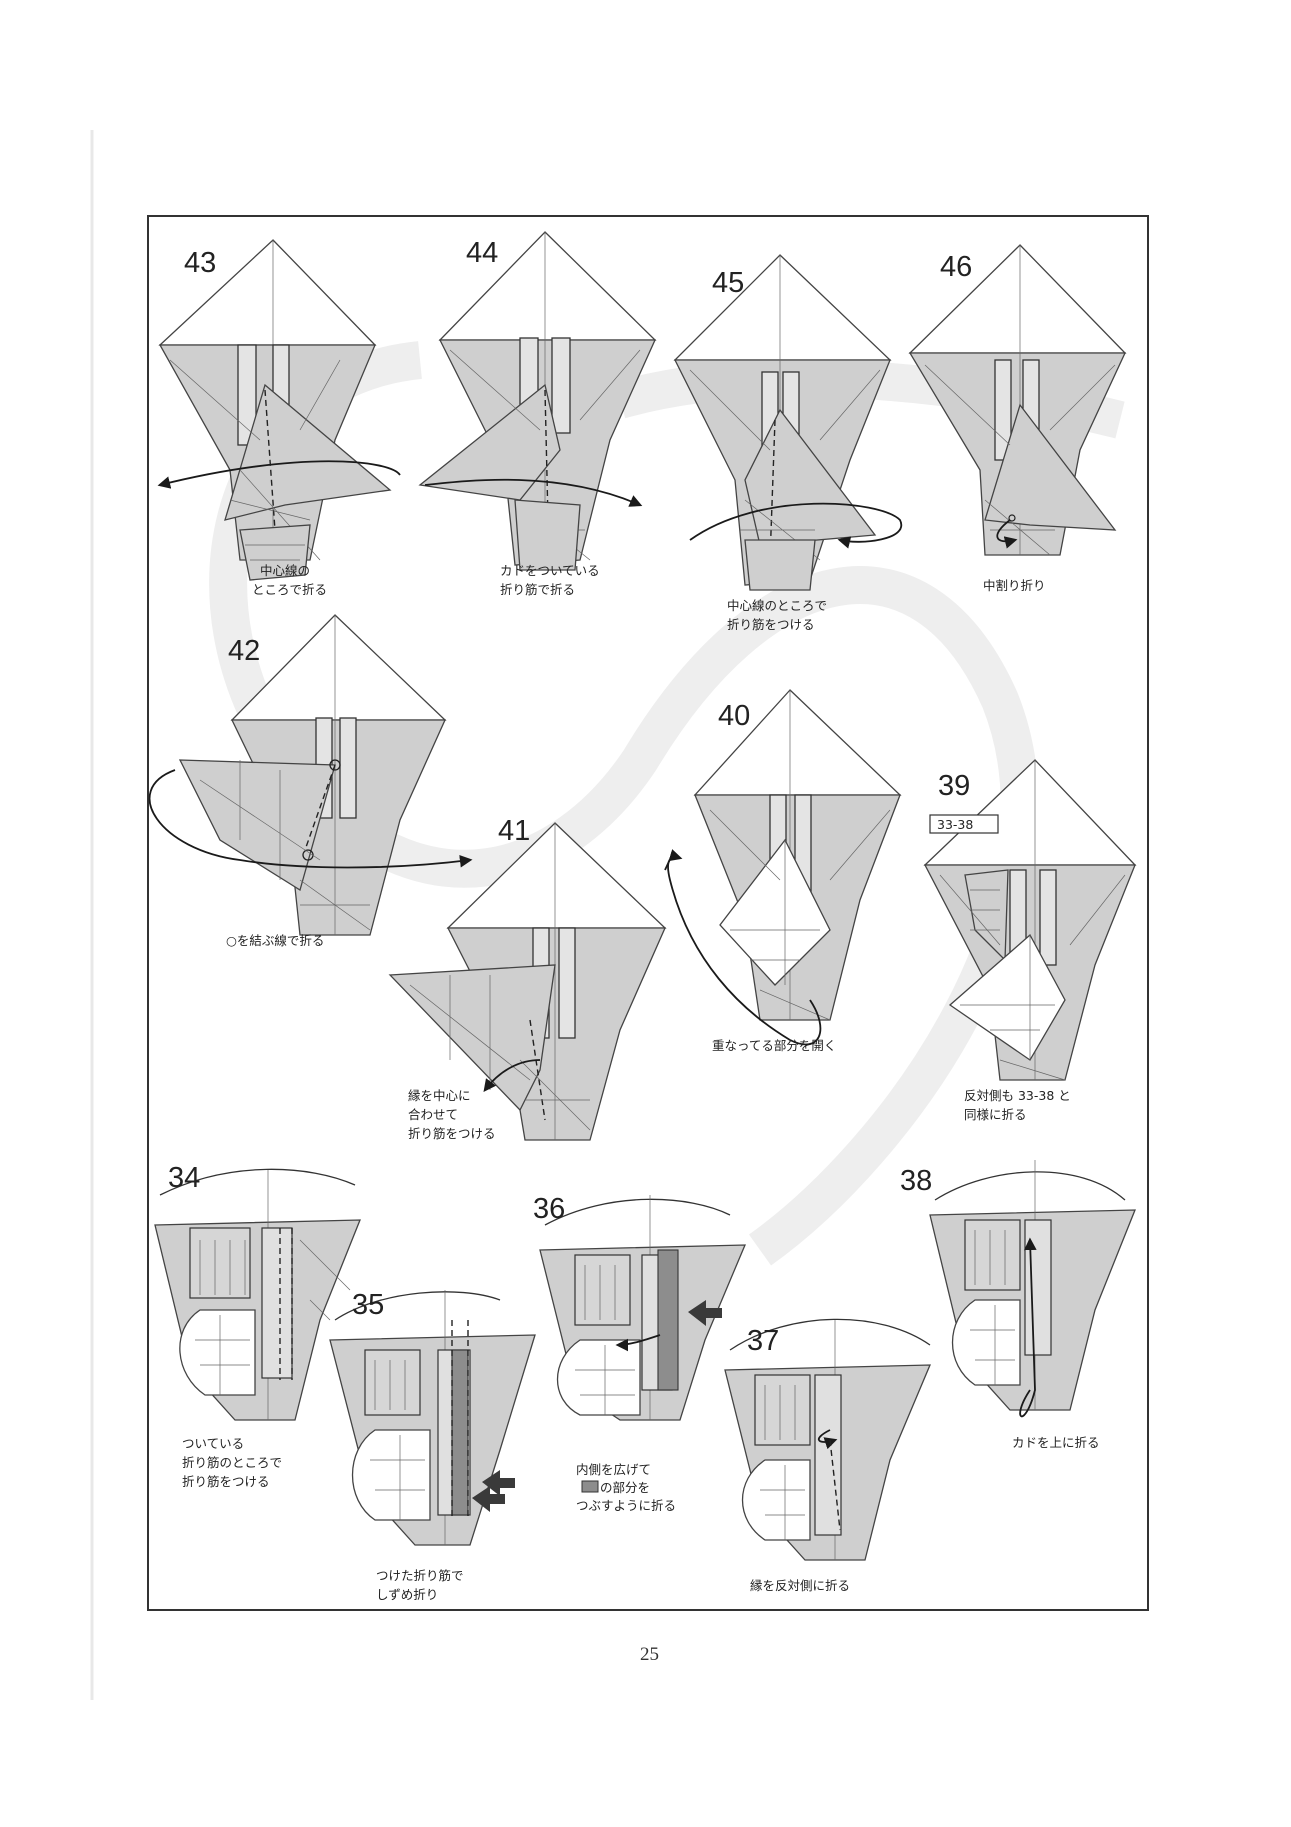 Image resolution: width=1291 pixels, height=1827 pixels. What do you see at coordinates (422, 1585) in the screenshot?
I see `step-35-caption: つけた折り筋で しずめ折り` at bounding box center [422, 1585].